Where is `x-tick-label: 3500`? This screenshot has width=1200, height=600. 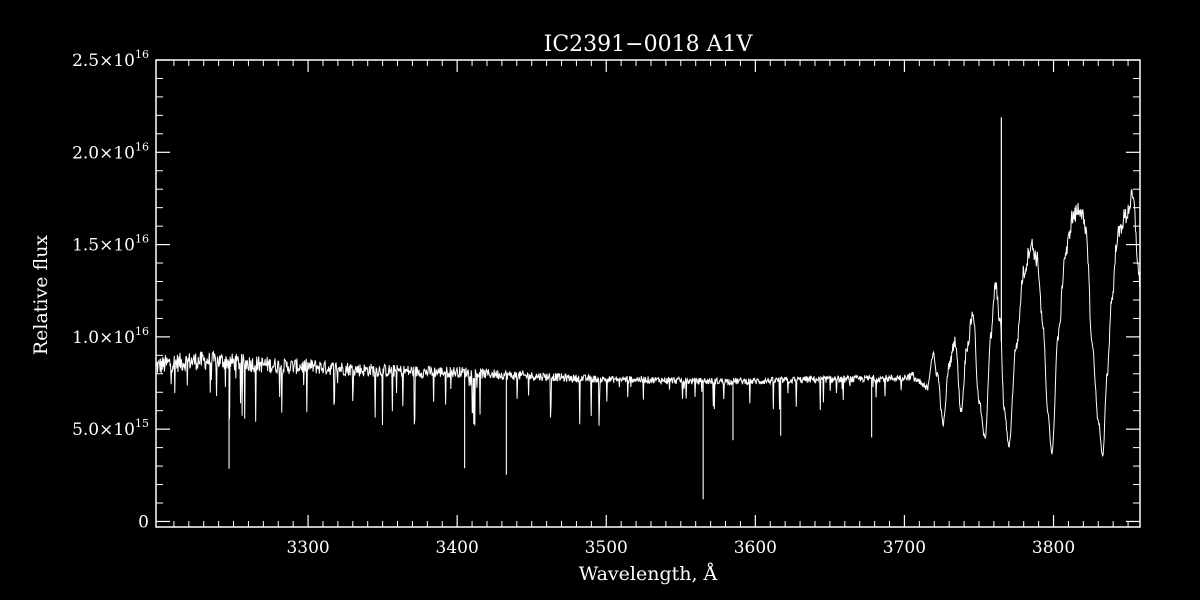
x-tick-label: 3500 is located at coordinates (606, 548).